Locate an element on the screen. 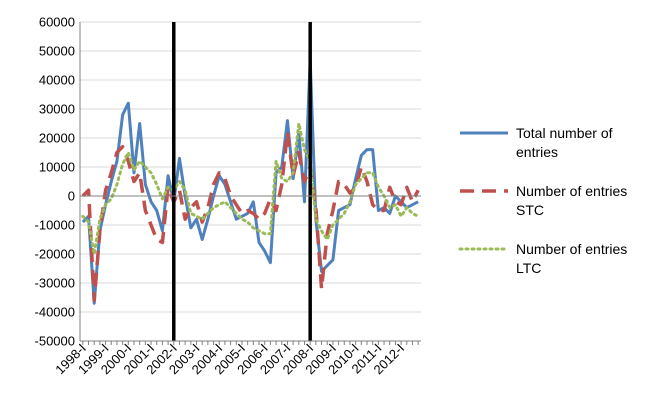 The height and width of the screenshot is (396, 658). y-tick-label: -10000 is located at coordinates (55, 225).